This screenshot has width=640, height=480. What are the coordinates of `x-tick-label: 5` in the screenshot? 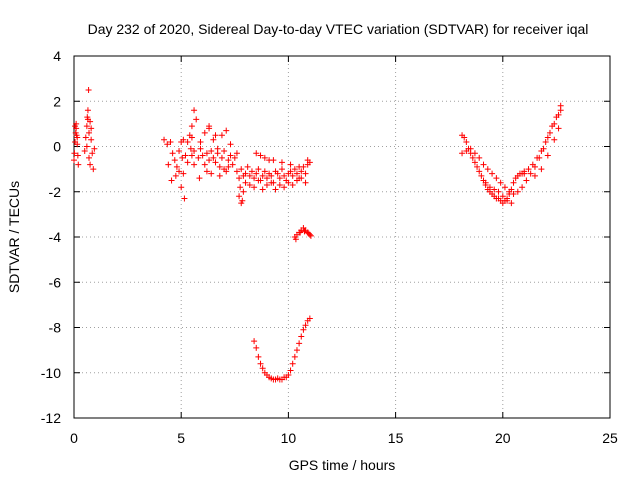 It's located at (181, 438).